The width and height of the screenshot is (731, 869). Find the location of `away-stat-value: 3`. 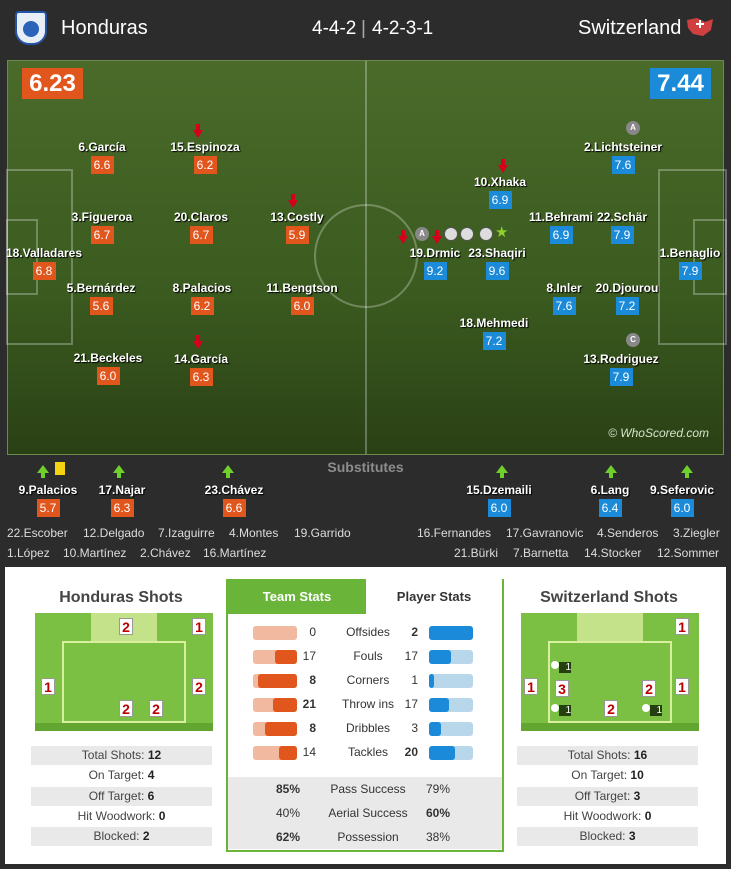

away-stat-value: 3 is located at coordinates (414, 728).